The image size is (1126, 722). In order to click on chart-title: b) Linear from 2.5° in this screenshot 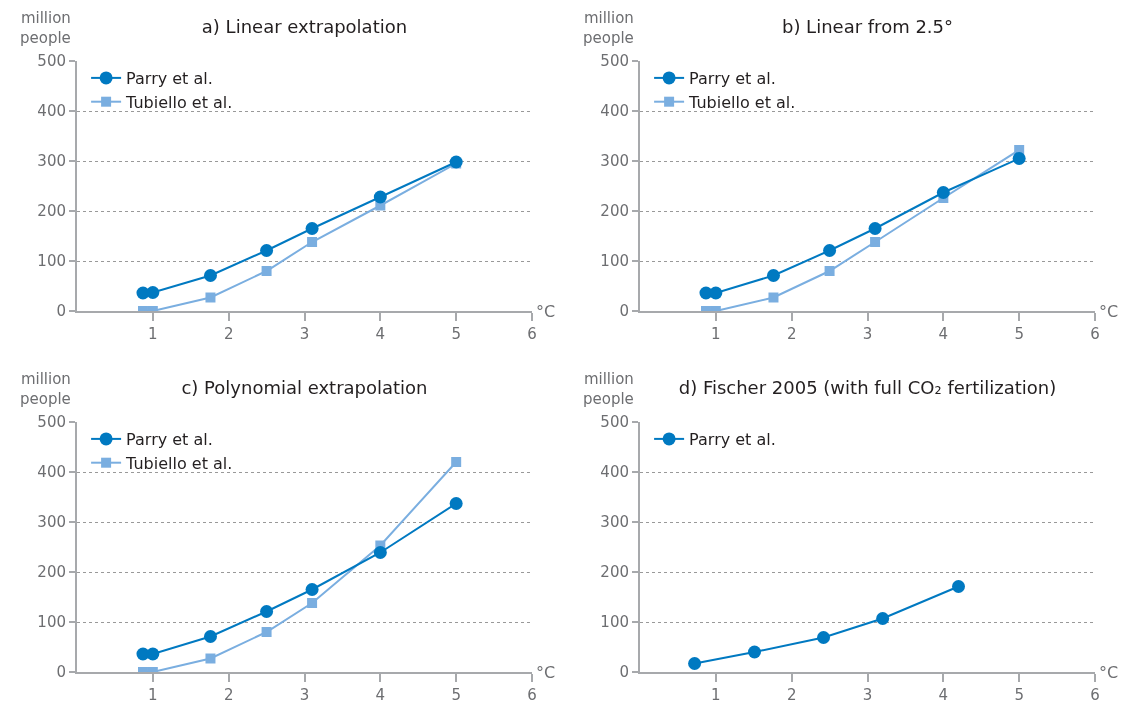, I will do `click(867, 27)`.